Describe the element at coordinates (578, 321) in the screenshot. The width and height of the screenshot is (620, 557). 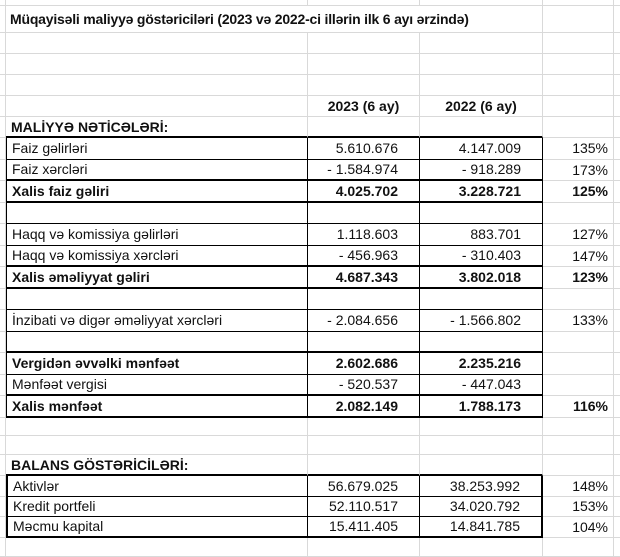
I see `percent-cell: 133%` at that location.